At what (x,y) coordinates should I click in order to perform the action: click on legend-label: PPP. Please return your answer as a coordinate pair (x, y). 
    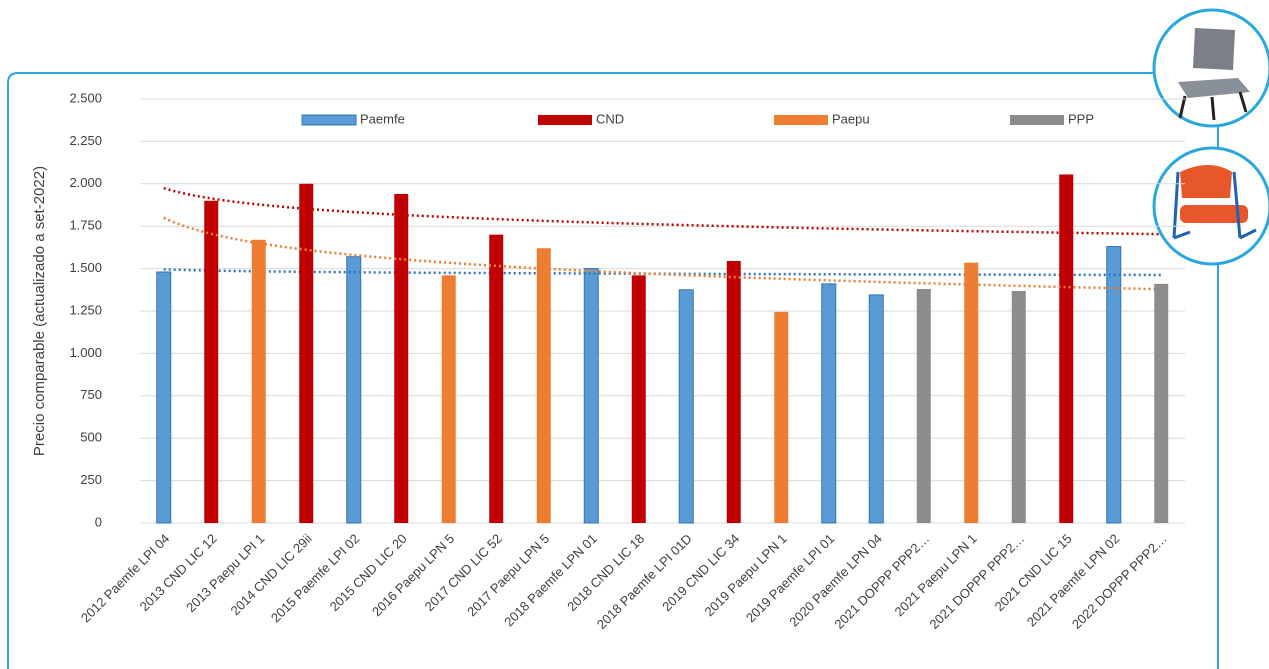
    Looking at the image, I should click on (1081, 118).